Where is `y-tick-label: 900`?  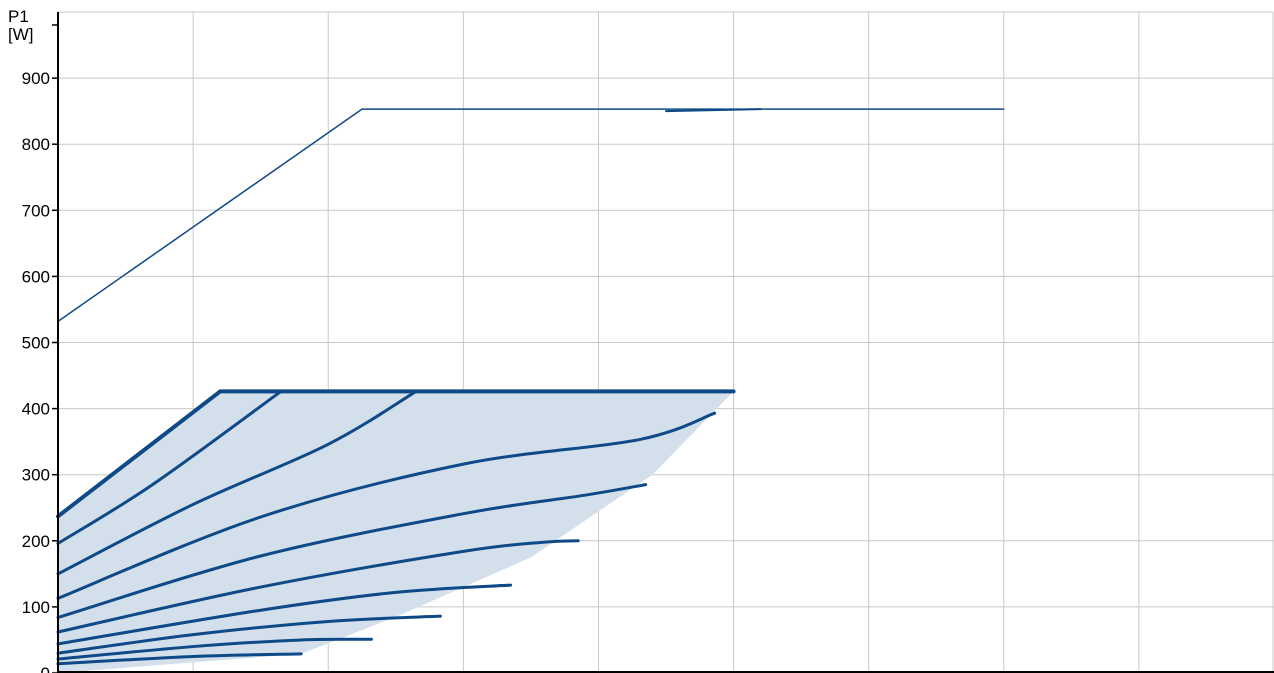 y-tick-label: 900 is located at coordinates (36, 78).